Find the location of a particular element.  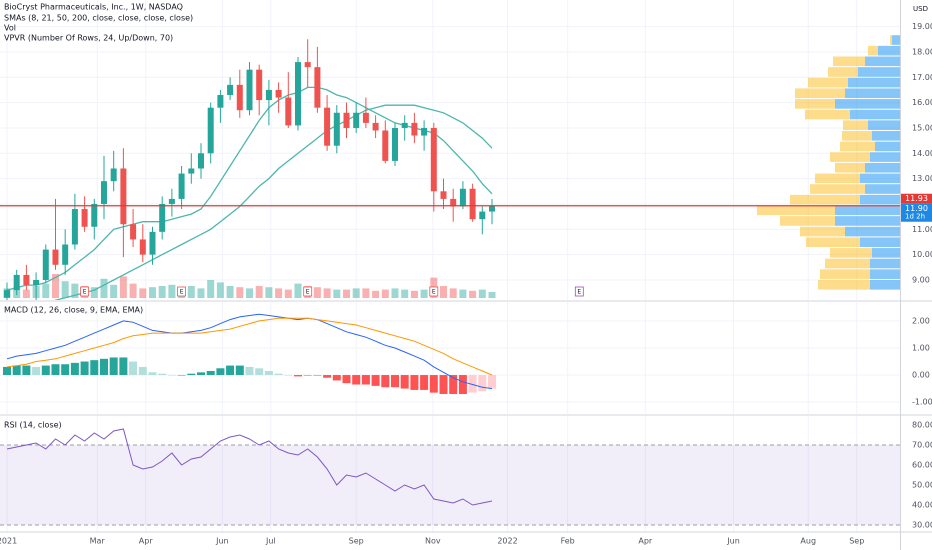

x-tick-label: Sep is located at coordinates (356, 541).